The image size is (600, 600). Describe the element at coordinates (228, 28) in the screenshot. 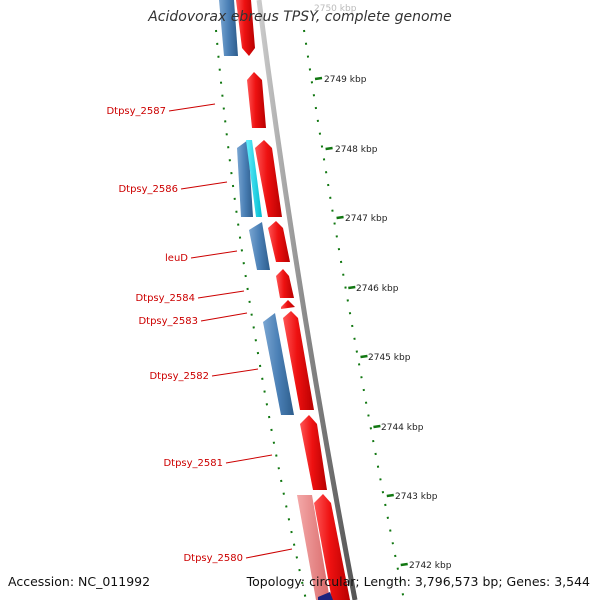

I see `reverse-cds-top` at that location.